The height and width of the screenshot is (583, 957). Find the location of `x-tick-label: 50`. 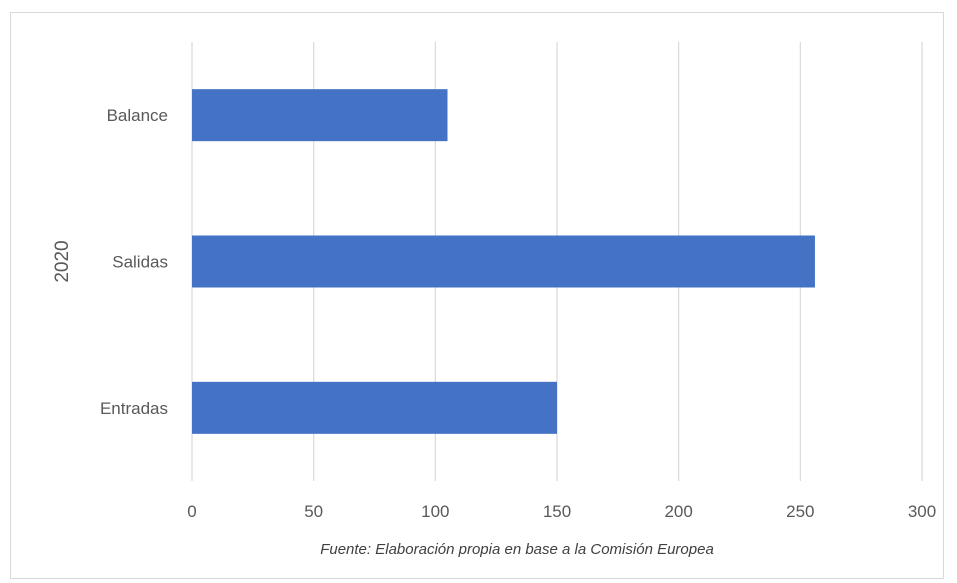

x-tick-label: 50 is located at coordinates (313, 511).